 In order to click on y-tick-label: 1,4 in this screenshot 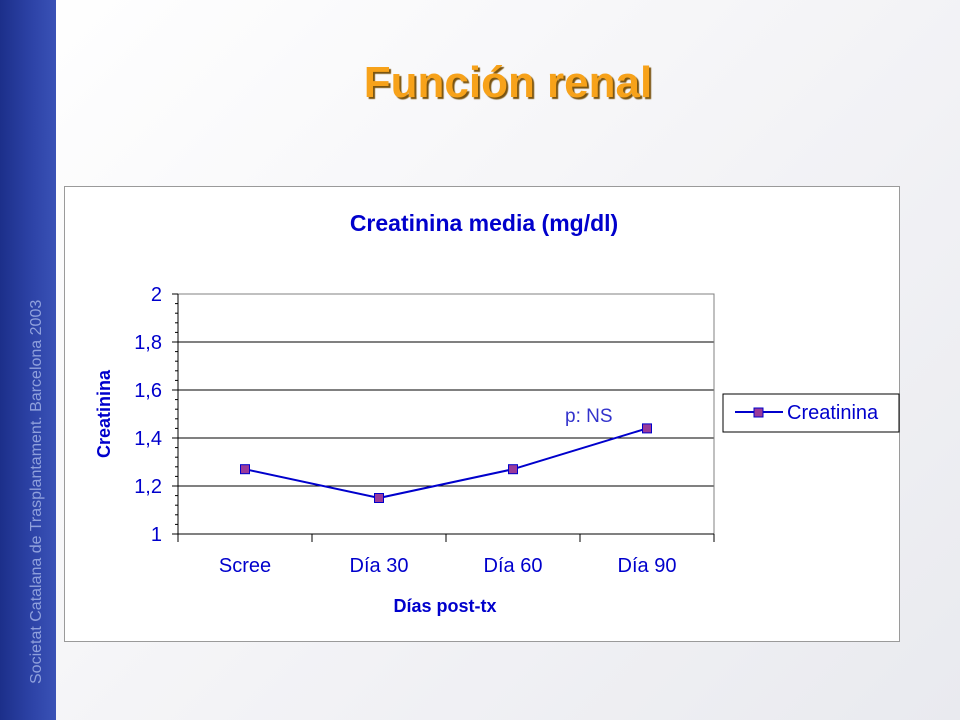, I will do `click(148, 439)`.